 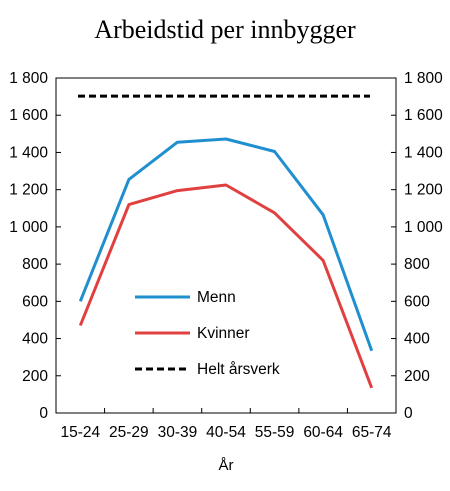 I want to click on y-tick-label-left: 800, so click(x=35, y=264).